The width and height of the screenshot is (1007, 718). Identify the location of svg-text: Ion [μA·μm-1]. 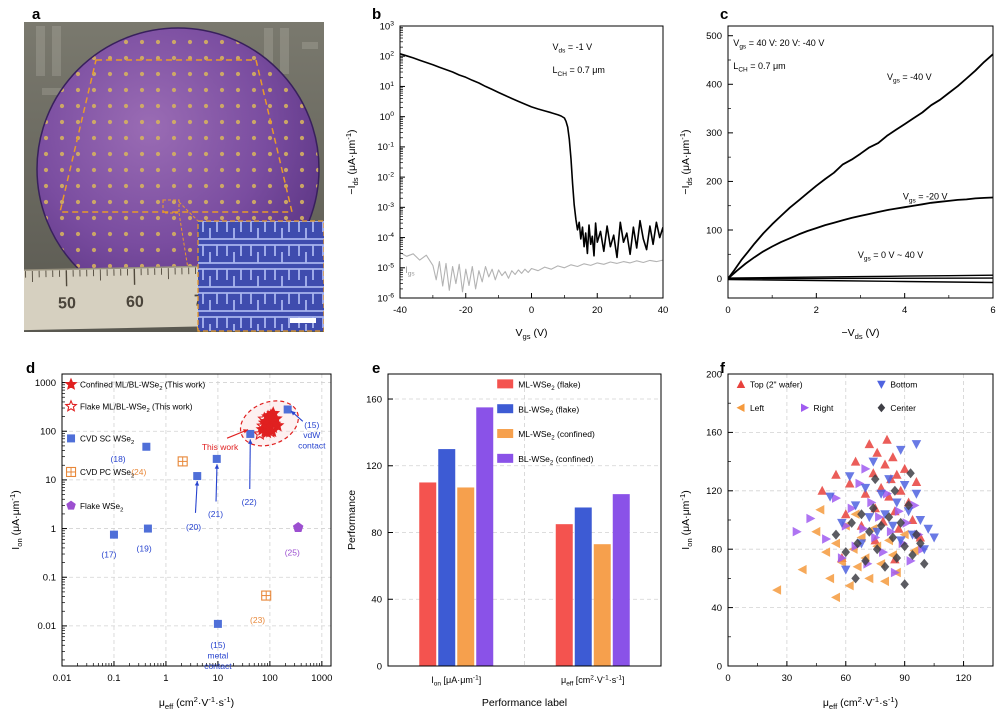
(456, 680).